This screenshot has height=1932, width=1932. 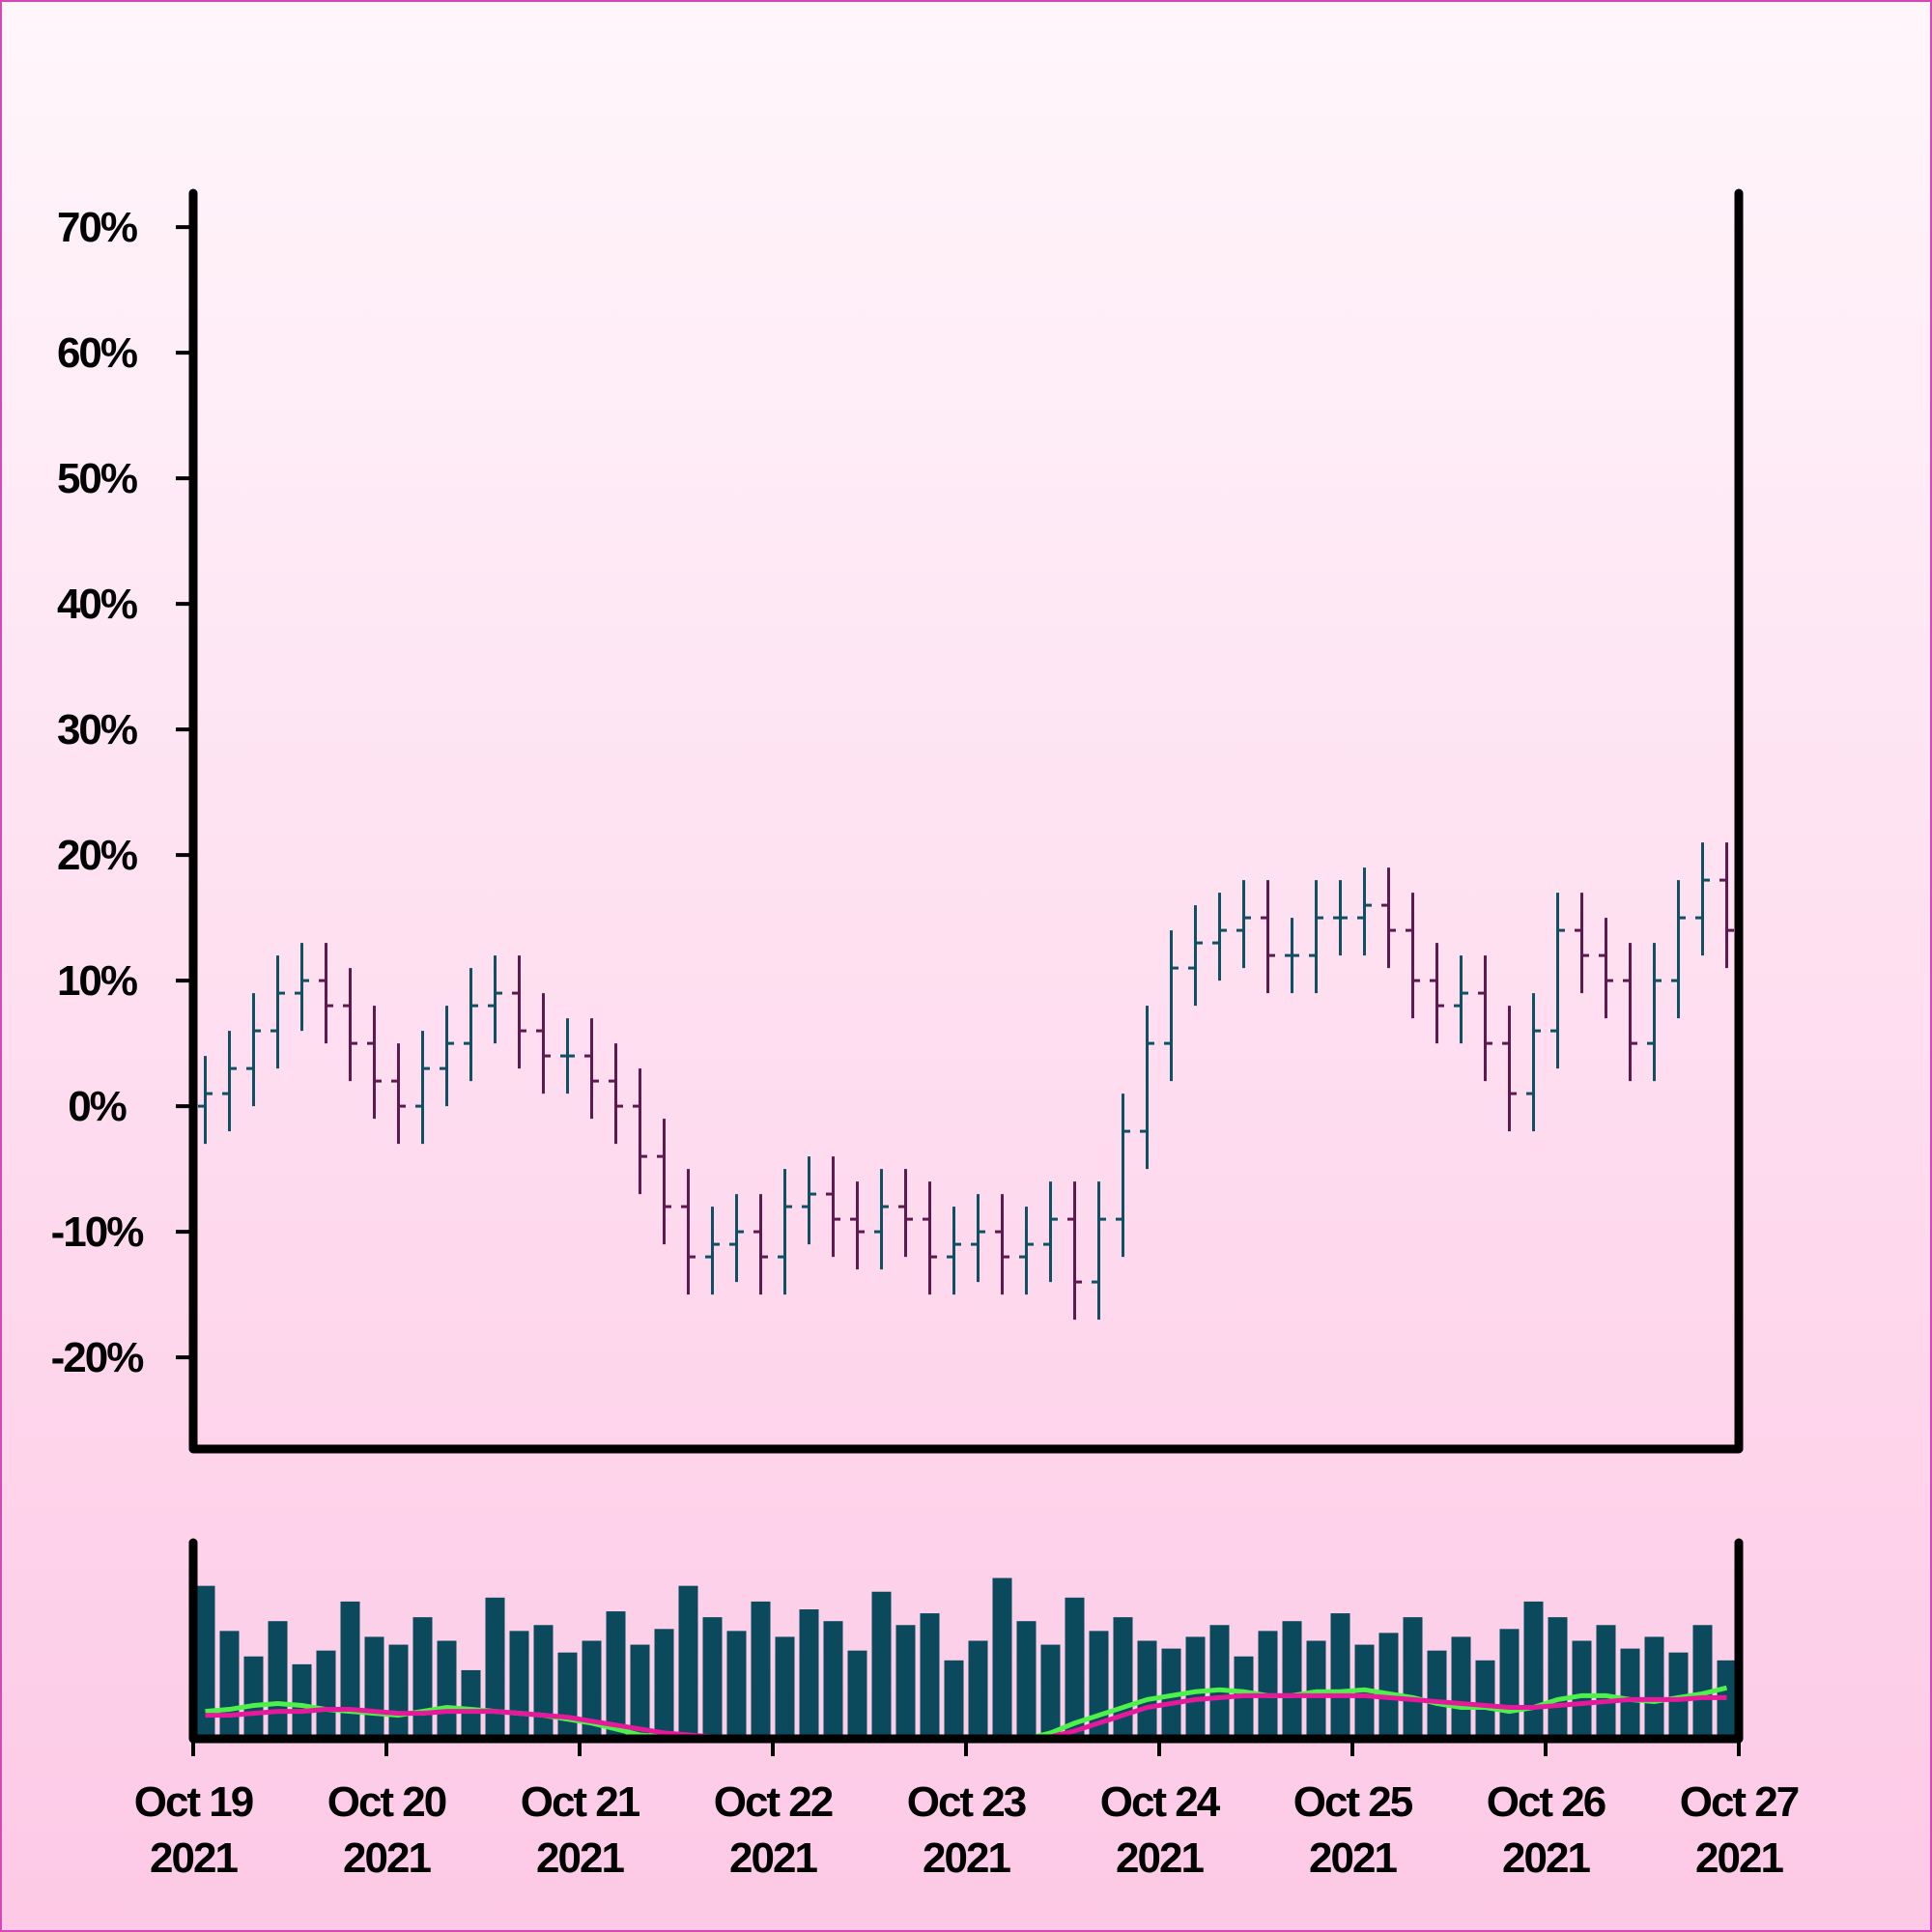 What do you see at coordinates (97, 227) in the screenshot?
I see `y-tick-label: 70%` at bounding box center [97, 227].